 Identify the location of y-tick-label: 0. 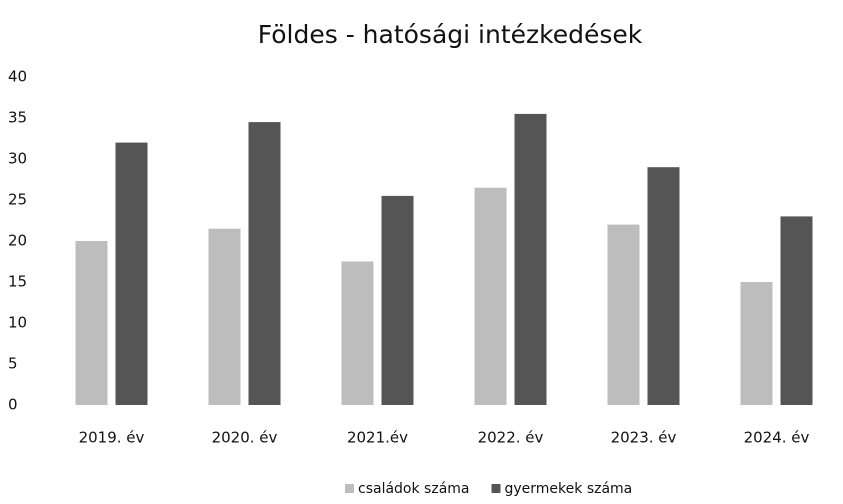
(13, 405).